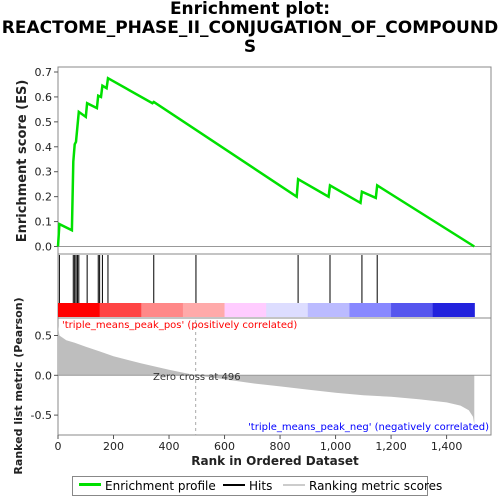 This screenshot has width=500, height=500. Describe the element at coordinates (234, 485) in the screenshot. I see `legend-hits-swatch` at that location.